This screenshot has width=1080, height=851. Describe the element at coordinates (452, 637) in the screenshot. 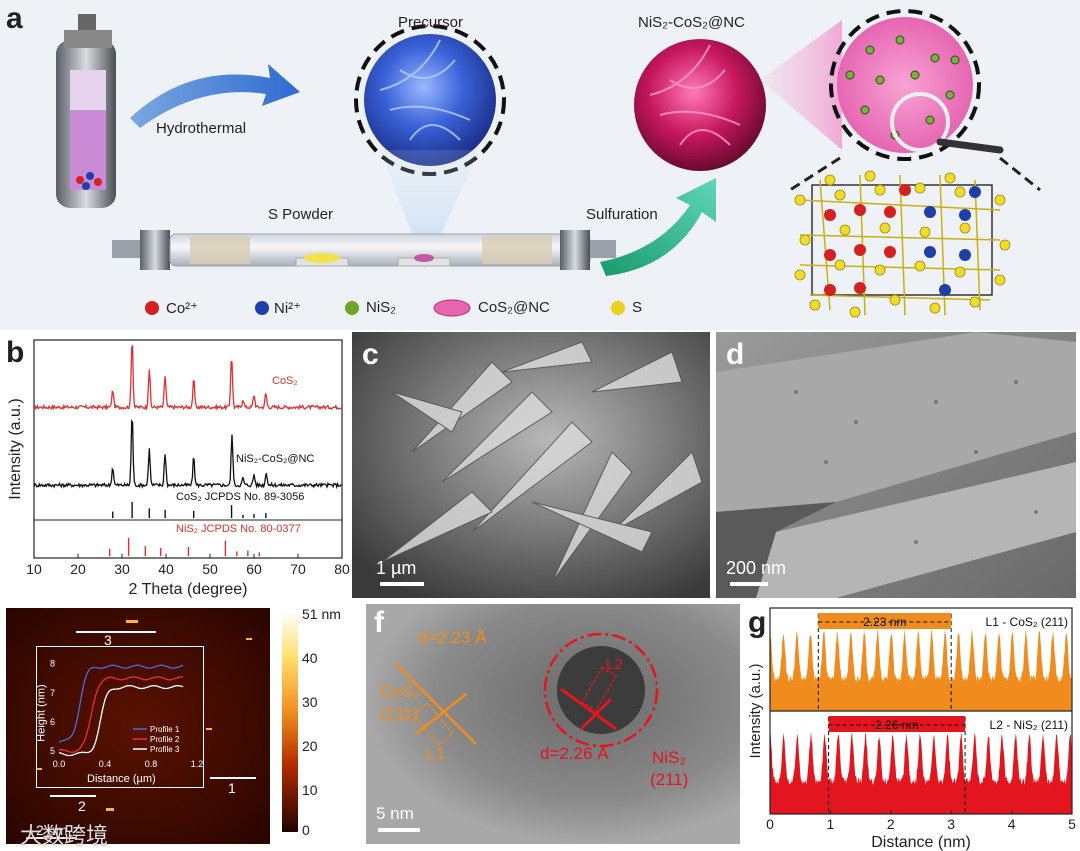

I see `d-spacing-1: d=2.23 Å` at that location.